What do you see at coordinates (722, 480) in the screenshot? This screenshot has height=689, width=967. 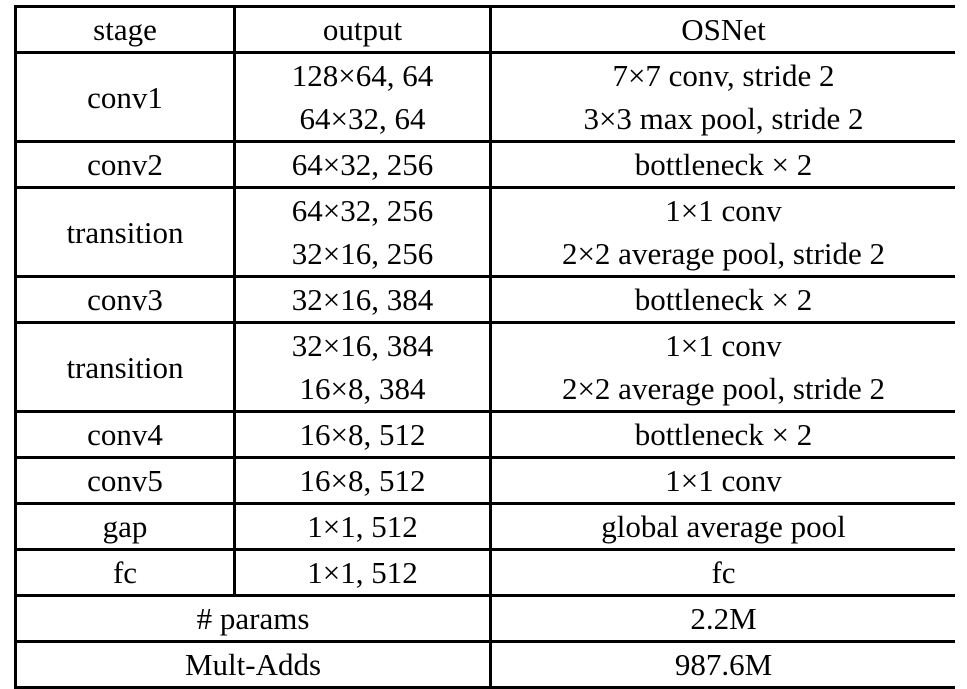 I see `osnet-cell: 1×1 conv` at bounding box center [722, 480].